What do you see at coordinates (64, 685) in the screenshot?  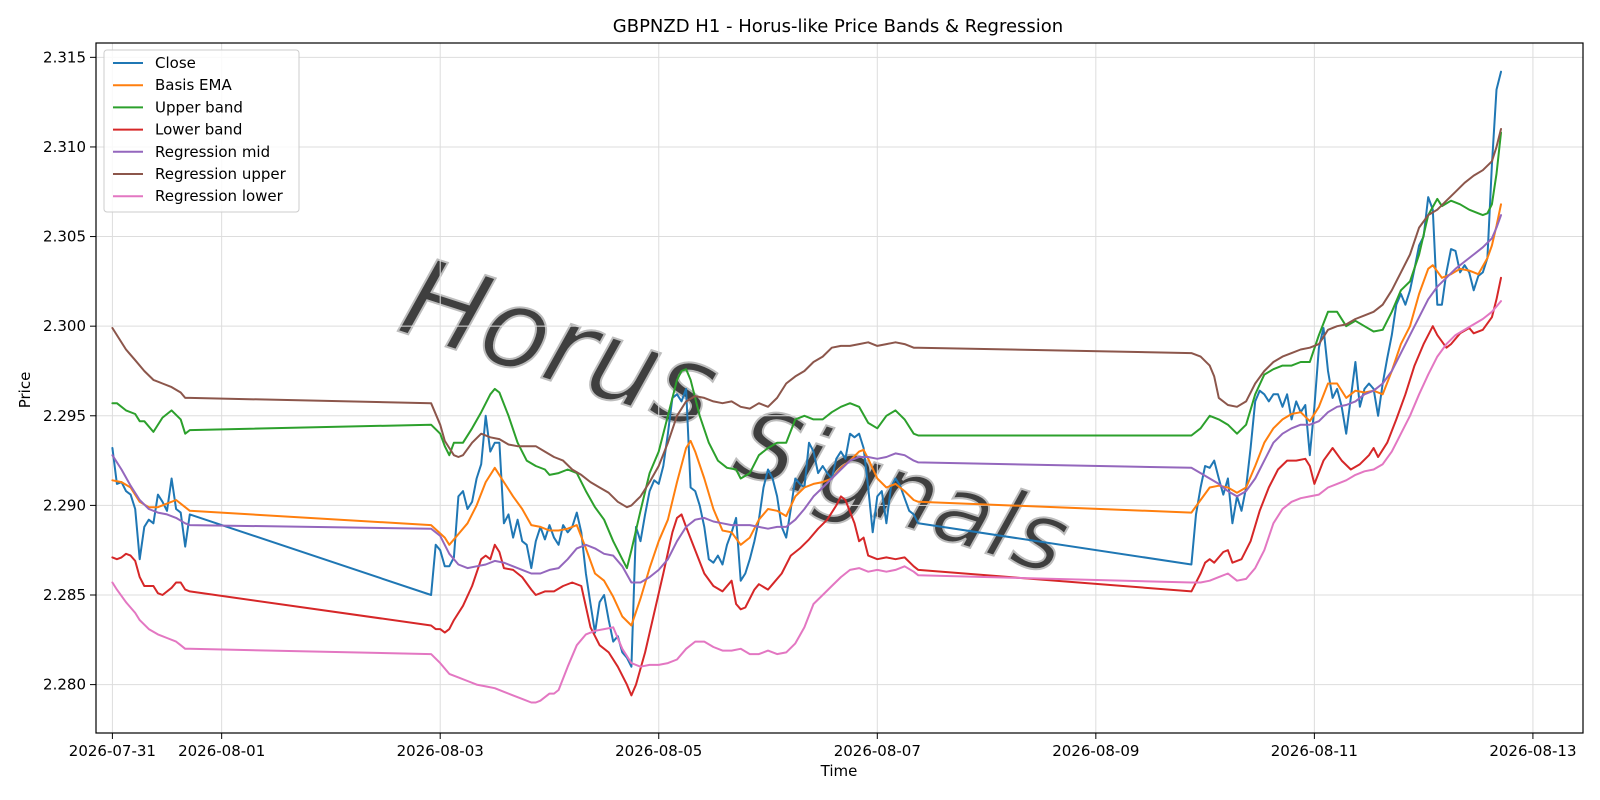 I see `y-tick-label: 2.280` at bounding box center [64, 685].